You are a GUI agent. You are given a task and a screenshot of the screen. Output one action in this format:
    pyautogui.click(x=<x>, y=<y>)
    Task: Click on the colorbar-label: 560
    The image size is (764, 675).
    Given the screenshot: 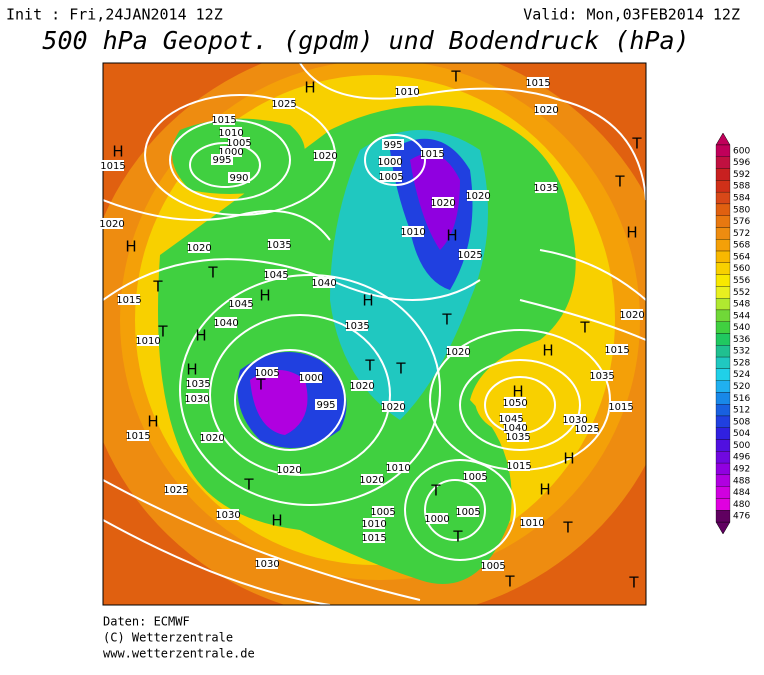 What is the action you would take?
    pyautogui.click(x=741, y=269)
    